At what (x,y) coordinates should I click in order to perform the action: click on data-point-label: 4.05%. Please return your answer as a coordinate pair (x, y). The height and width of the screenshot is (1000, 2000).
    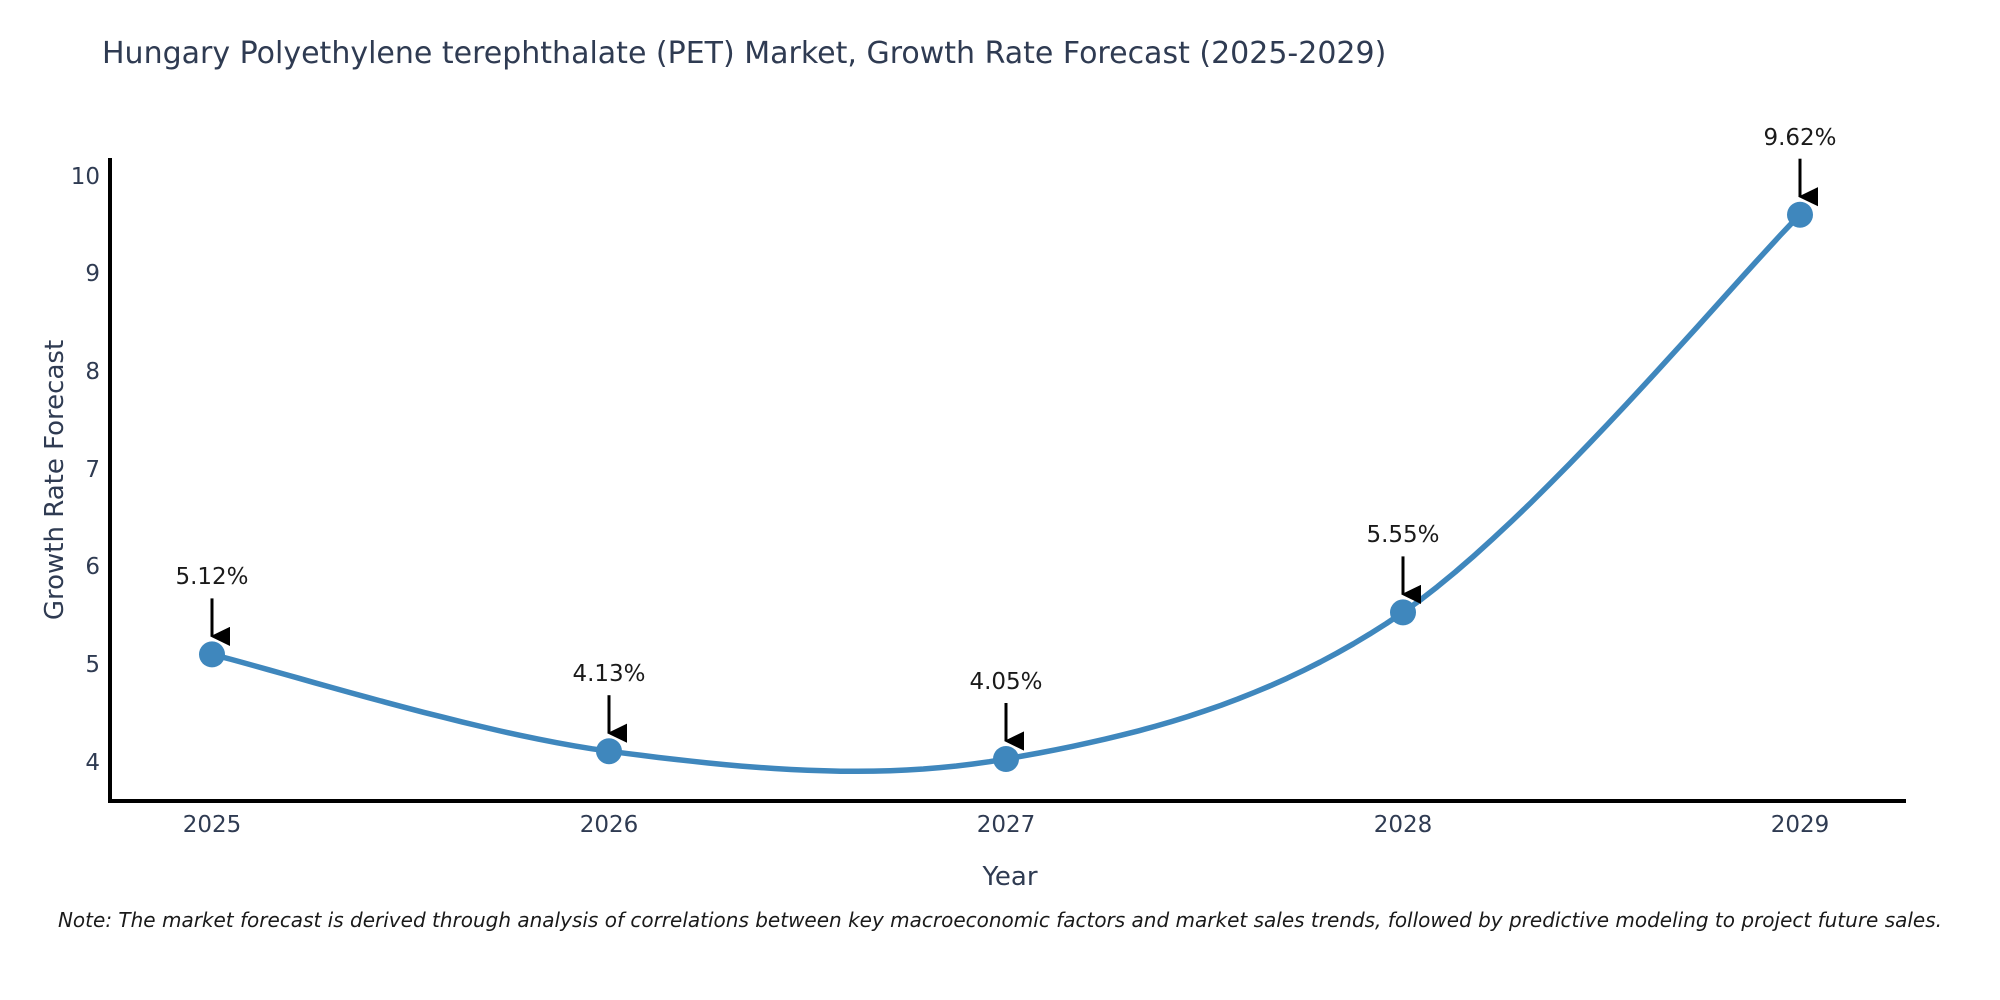
    Looking at the image, I should click on (1006, 681).